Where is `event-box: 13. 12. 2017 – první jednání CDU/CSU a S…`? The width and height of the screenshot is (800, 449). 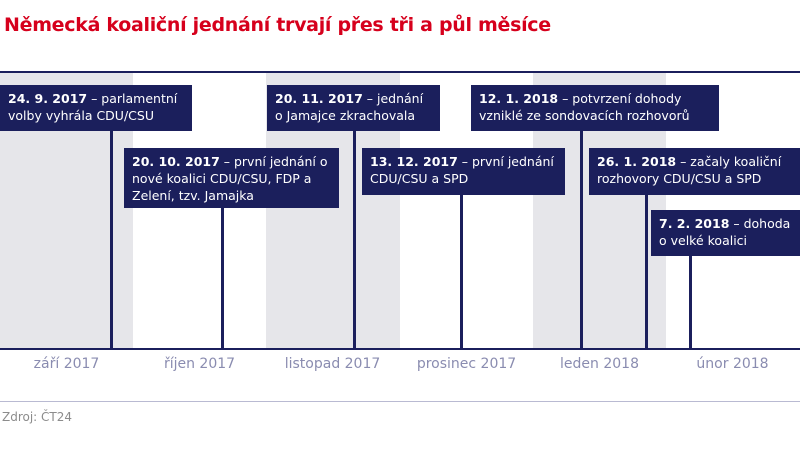
event-box: 13. 12. 2017 – první jednání CDU/CSU a S… is located at coordinates (463, 171).